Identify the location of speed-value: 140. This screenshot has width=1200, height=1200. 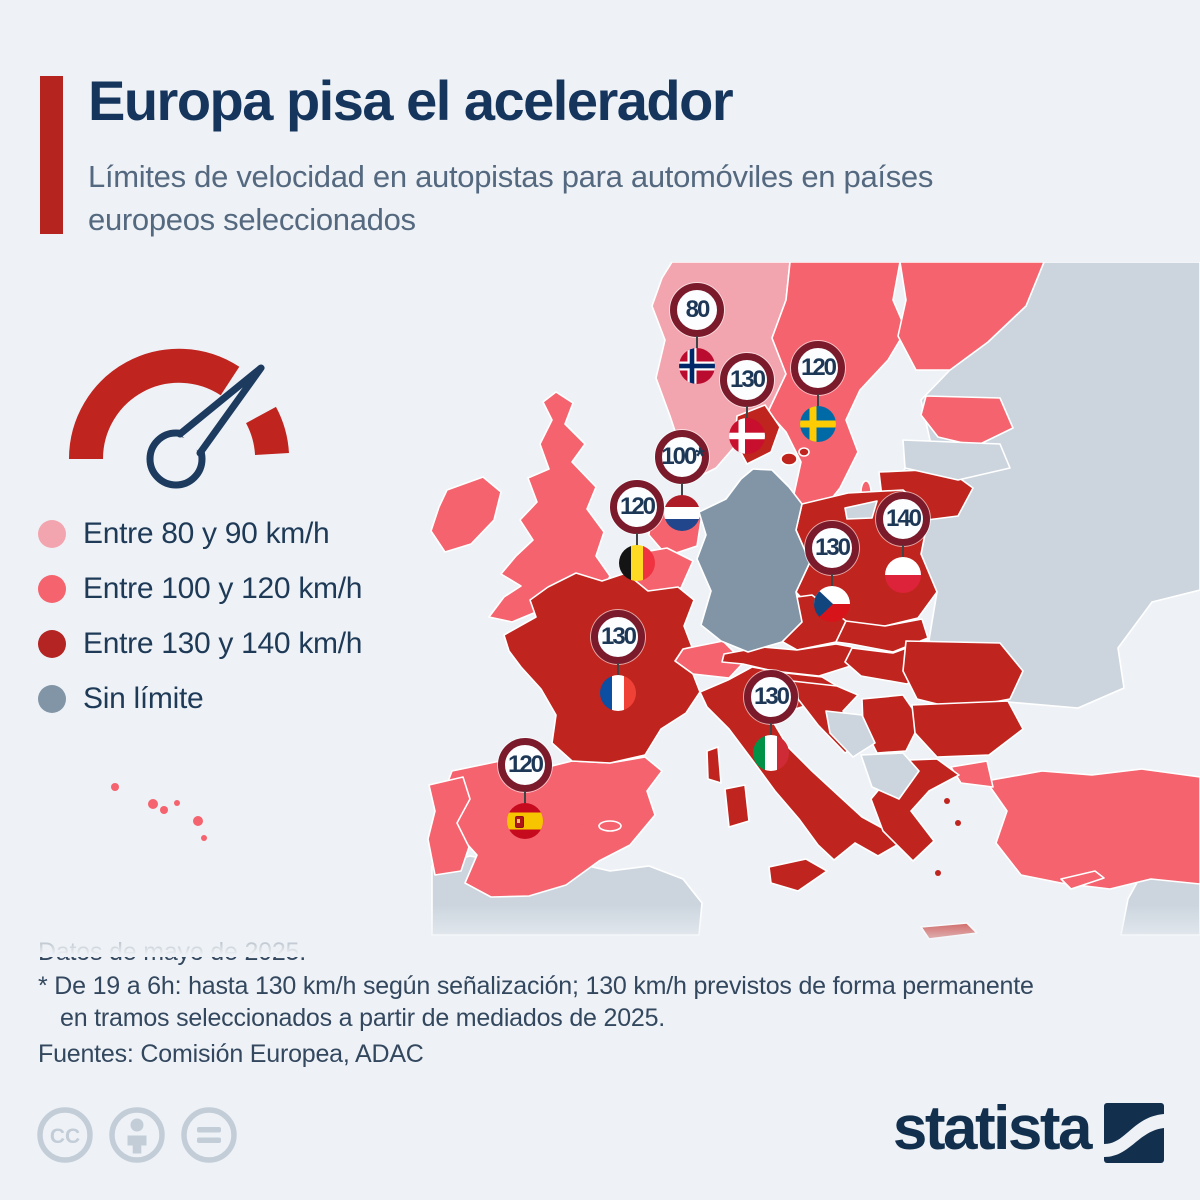
(903, 518).